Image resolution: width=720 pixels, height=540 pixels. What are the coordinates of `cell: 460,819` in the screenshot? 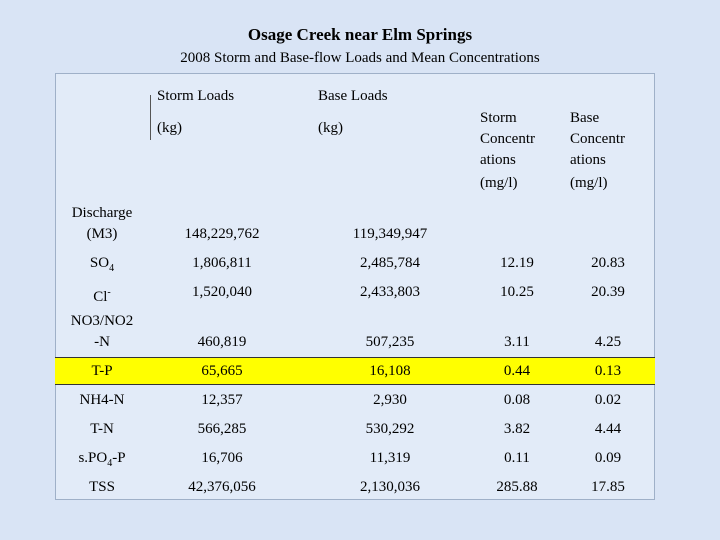 It's located at (222, 342).